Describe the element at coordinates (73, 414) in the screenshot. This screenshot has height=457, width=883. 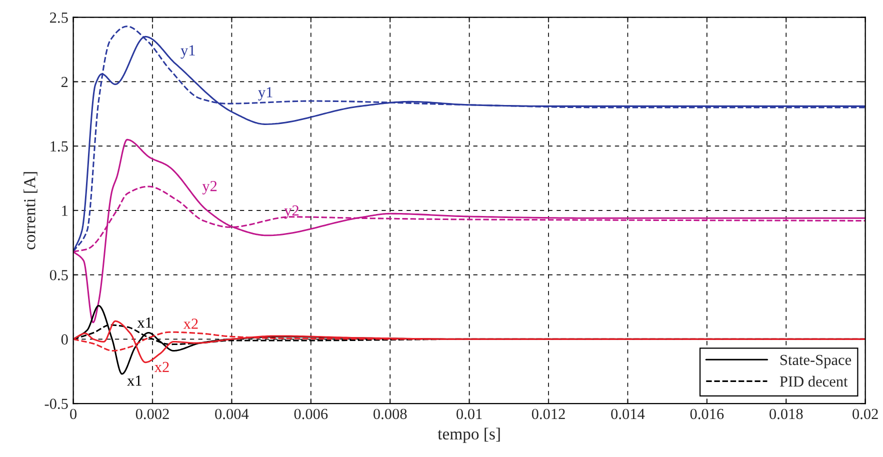
I see `x-tick-label: 0` at that location.